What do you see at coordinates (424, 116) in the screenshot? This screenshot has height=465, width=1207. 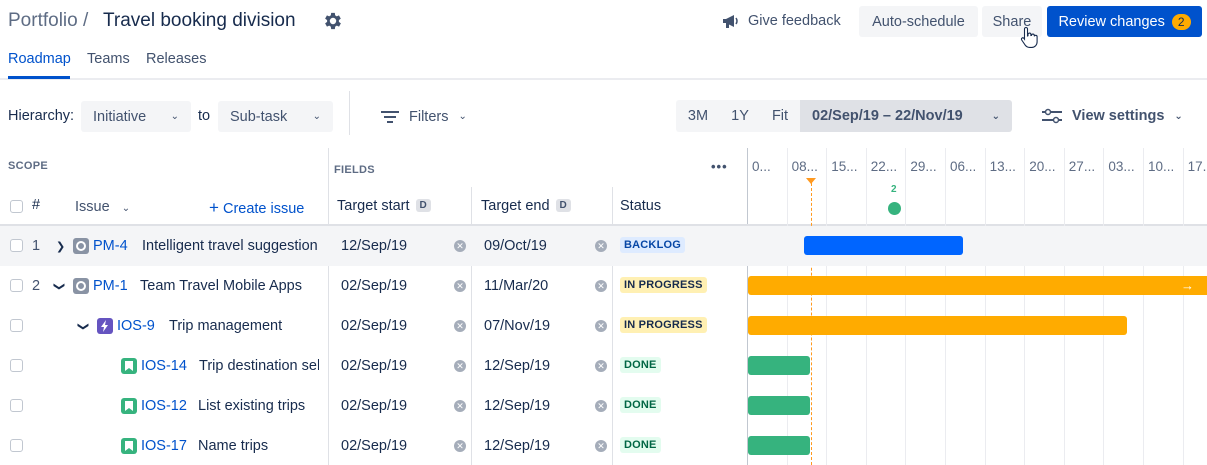 I see `filters-button: Filters ⌄` at bounding box center [424, 116].